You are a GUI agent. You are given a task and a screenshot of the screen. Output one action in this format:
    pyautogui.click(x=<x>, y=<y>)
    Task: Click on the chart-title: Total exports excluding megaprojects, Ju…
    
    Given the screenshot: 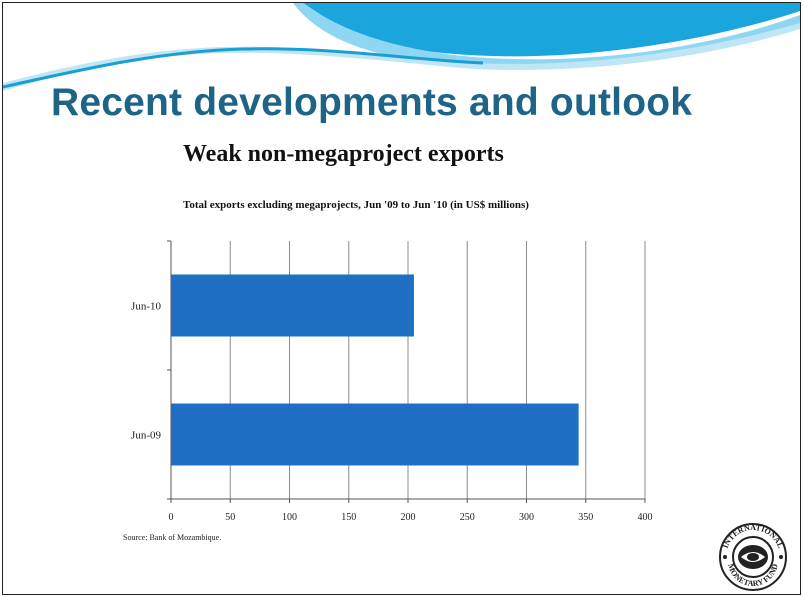 What is the action you would take?
    pyautogui.click(x=356, y=205)
    